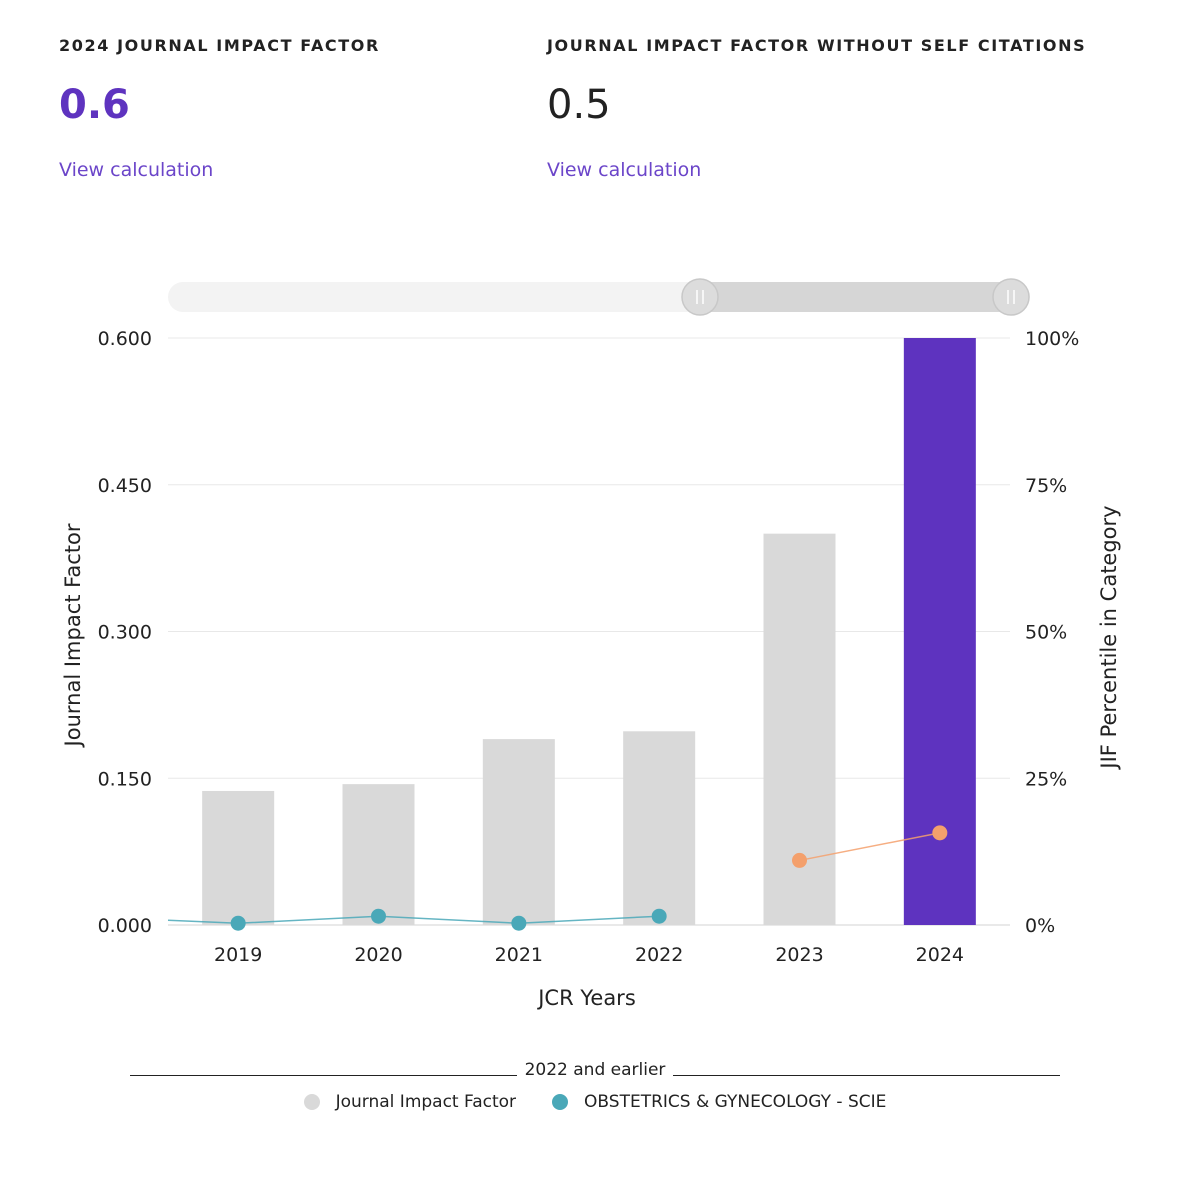  I want to click on legend-item-category: OBSTETRICS & GYNECOLOGY - SCIE, so click(719, 1102).